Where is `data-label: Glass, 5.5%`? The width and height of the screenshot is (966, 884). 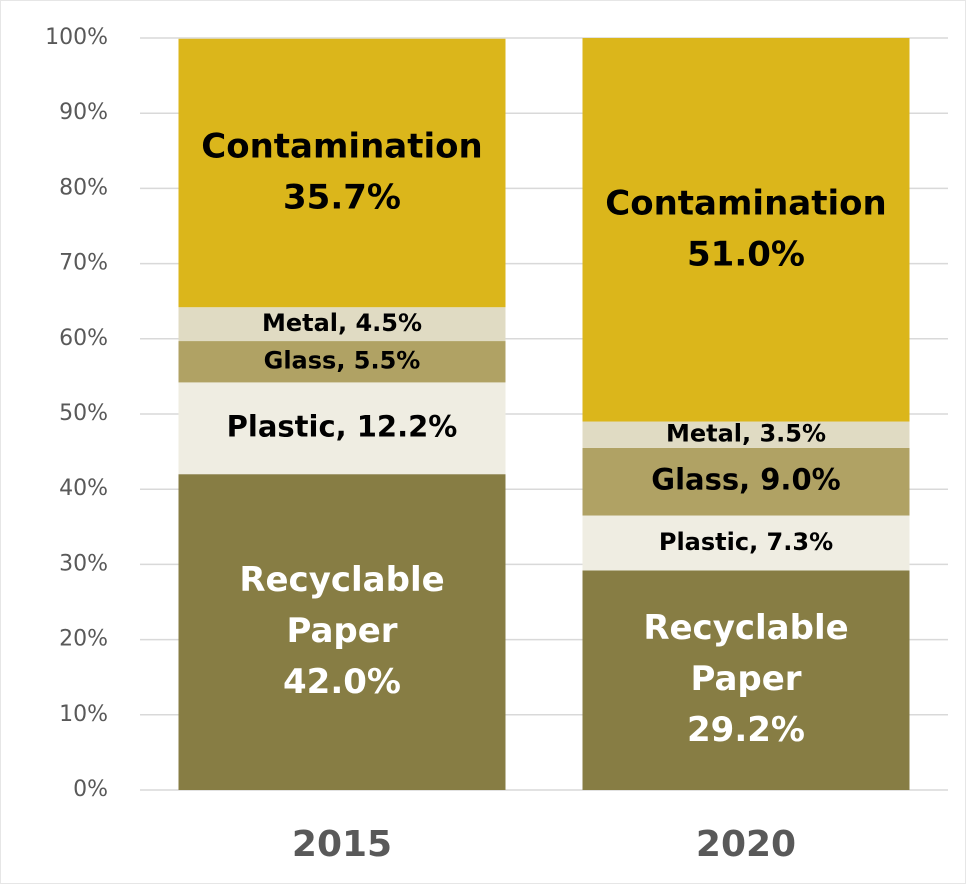 data-label: Glass, 5.5% is located at coordinates (342, 361).